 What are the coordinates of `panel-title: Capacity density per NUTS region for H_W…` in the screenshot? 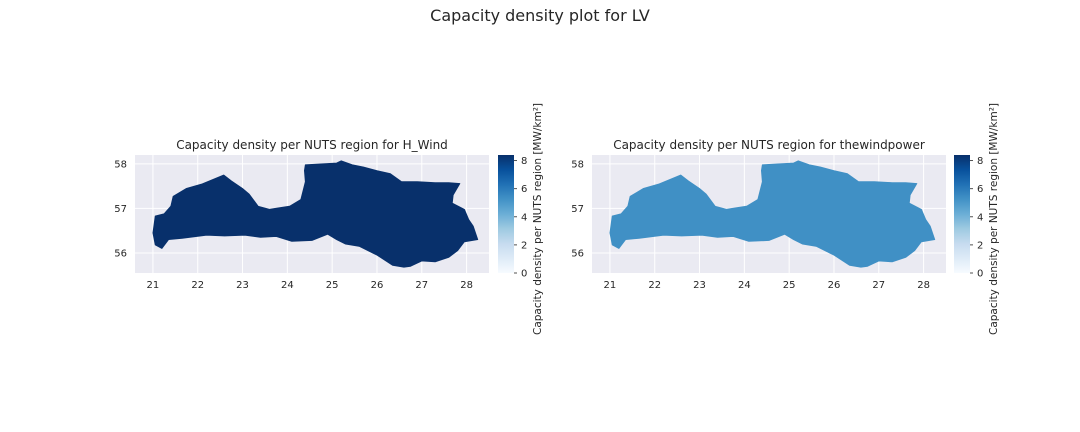 It's located at (312, 145).